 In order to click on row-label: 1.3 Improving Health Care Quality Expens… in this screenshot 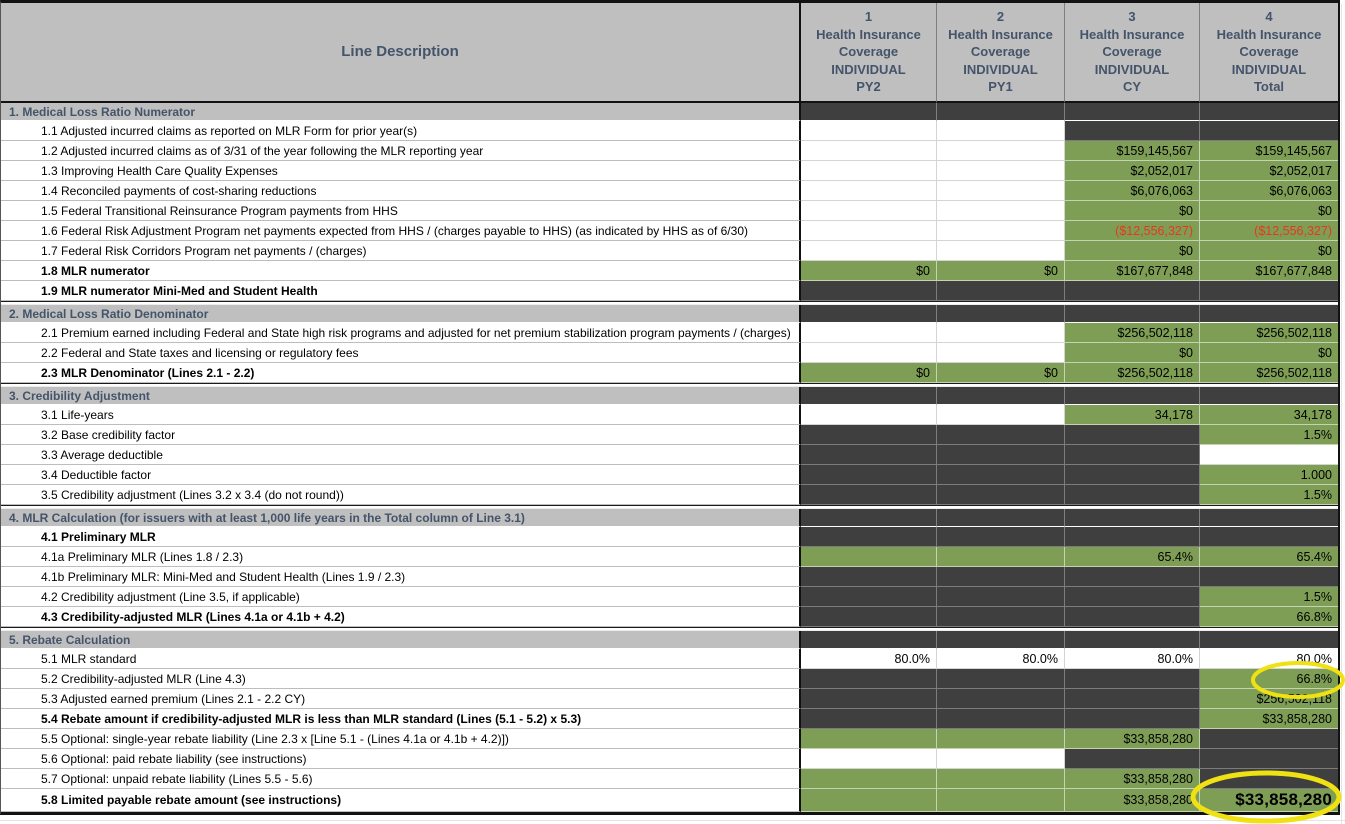, I will do `click(401, 171)`.